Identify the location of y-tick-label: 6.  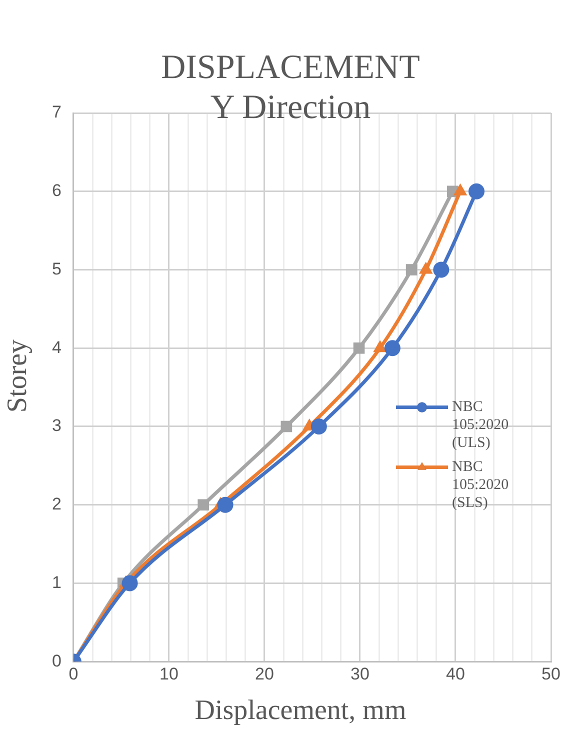
(57, 190).